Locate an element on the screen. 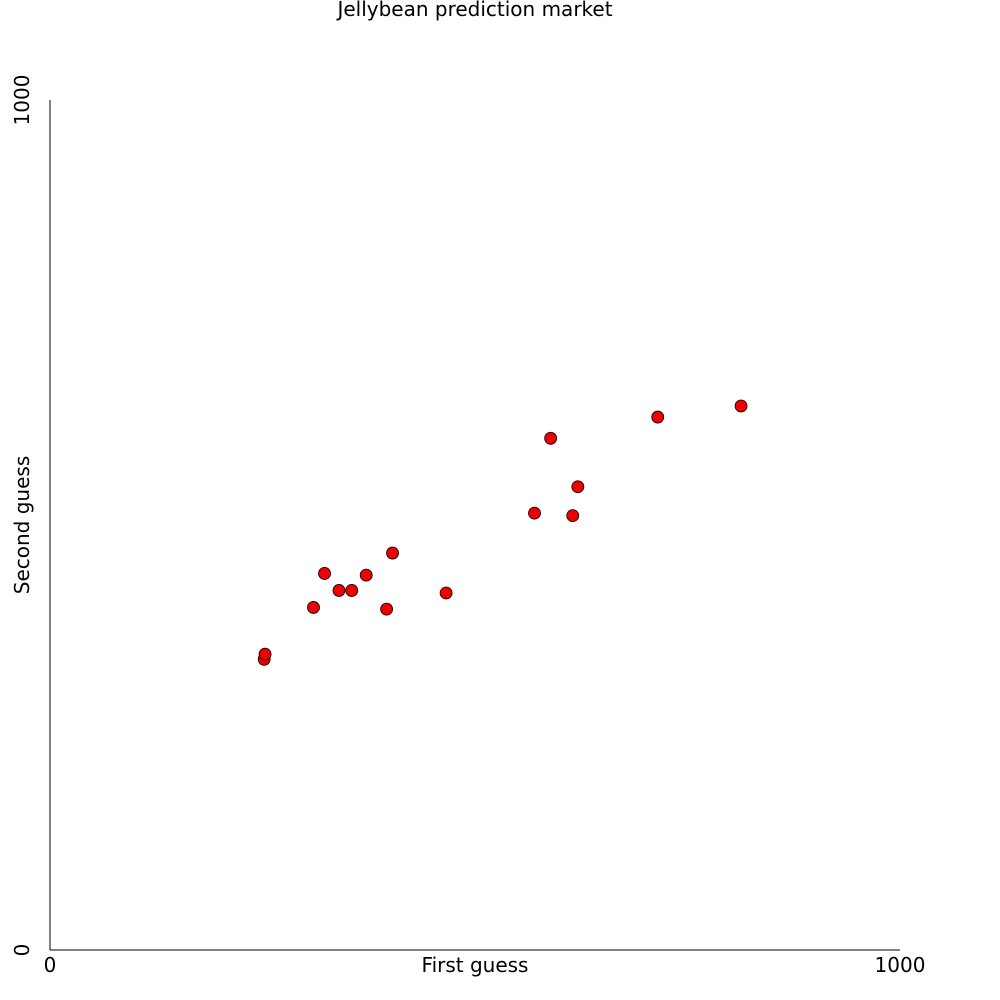  y-axis-label: Second guess is located at coordinates (22, 525).